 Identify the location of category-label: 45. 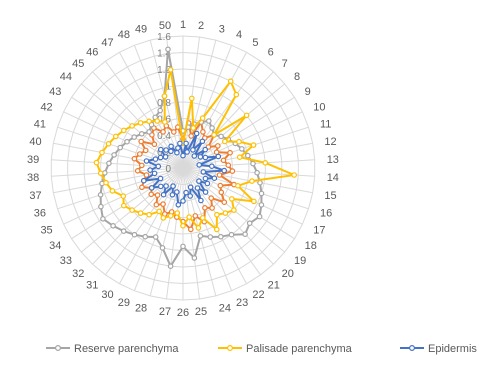
(78, 64).